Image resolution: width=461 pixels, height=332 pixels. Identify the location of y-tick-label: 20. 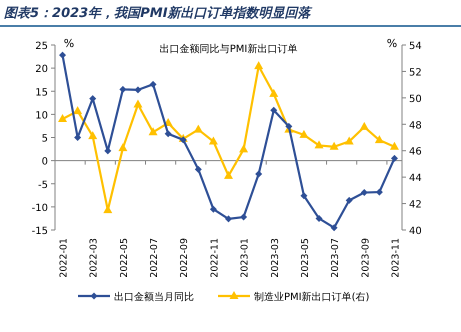
(41, 70).